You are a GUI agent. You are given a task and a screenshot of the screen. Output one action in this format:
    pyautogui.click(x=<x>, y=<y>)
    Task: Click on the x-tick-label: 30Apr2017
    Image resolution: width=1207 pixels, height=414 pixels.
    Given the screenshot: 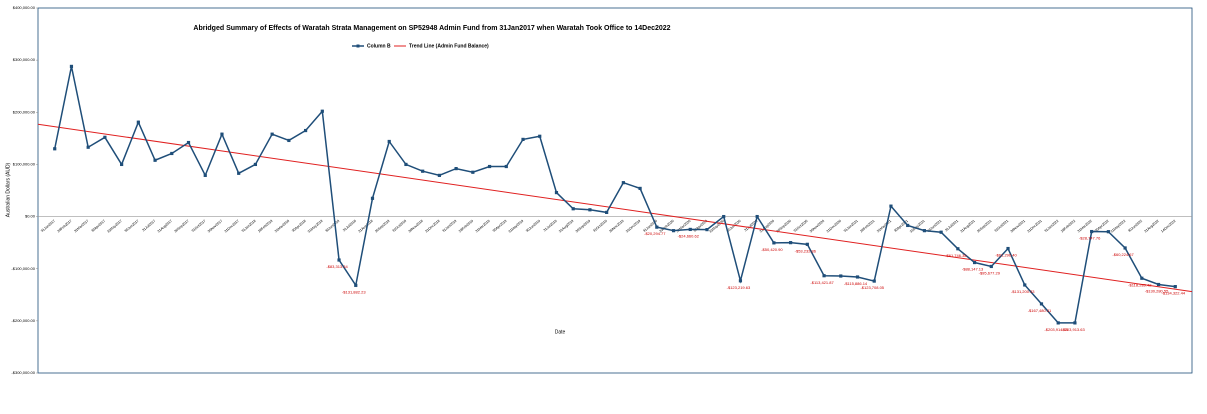 What is the action you would take?
    pyautogui.click(x=98, y=226)
    